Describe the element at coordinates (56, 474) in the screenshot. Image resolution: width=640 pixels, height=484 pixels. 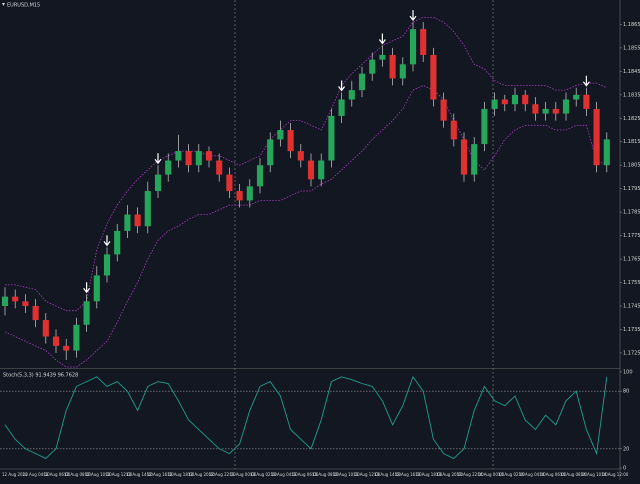
I see `x-tick-label: 12 Aug 06:00` at that location.